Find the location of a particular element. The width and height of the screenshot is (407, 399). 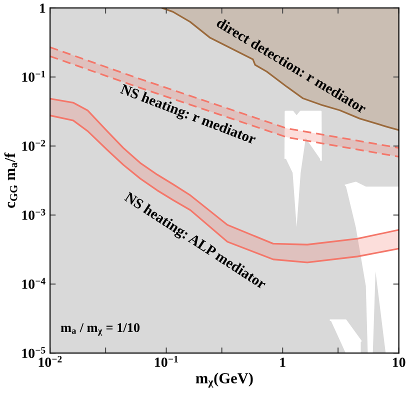

x-tick-label: 10 is located at coordinates (399, 363).